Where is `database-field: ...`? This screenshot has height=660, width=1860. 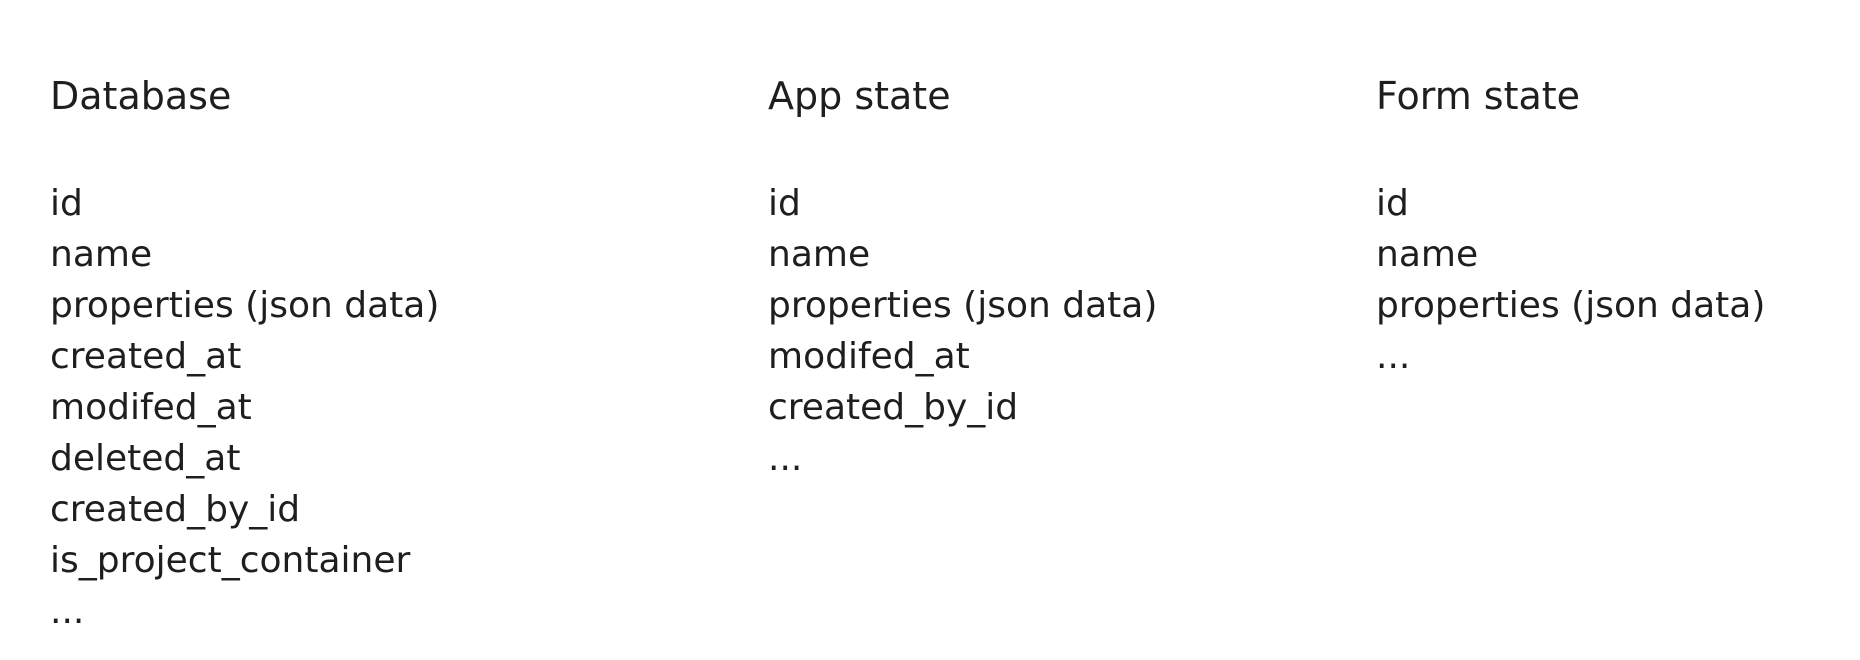 database-field: ... is located at coordinates (67, 611).